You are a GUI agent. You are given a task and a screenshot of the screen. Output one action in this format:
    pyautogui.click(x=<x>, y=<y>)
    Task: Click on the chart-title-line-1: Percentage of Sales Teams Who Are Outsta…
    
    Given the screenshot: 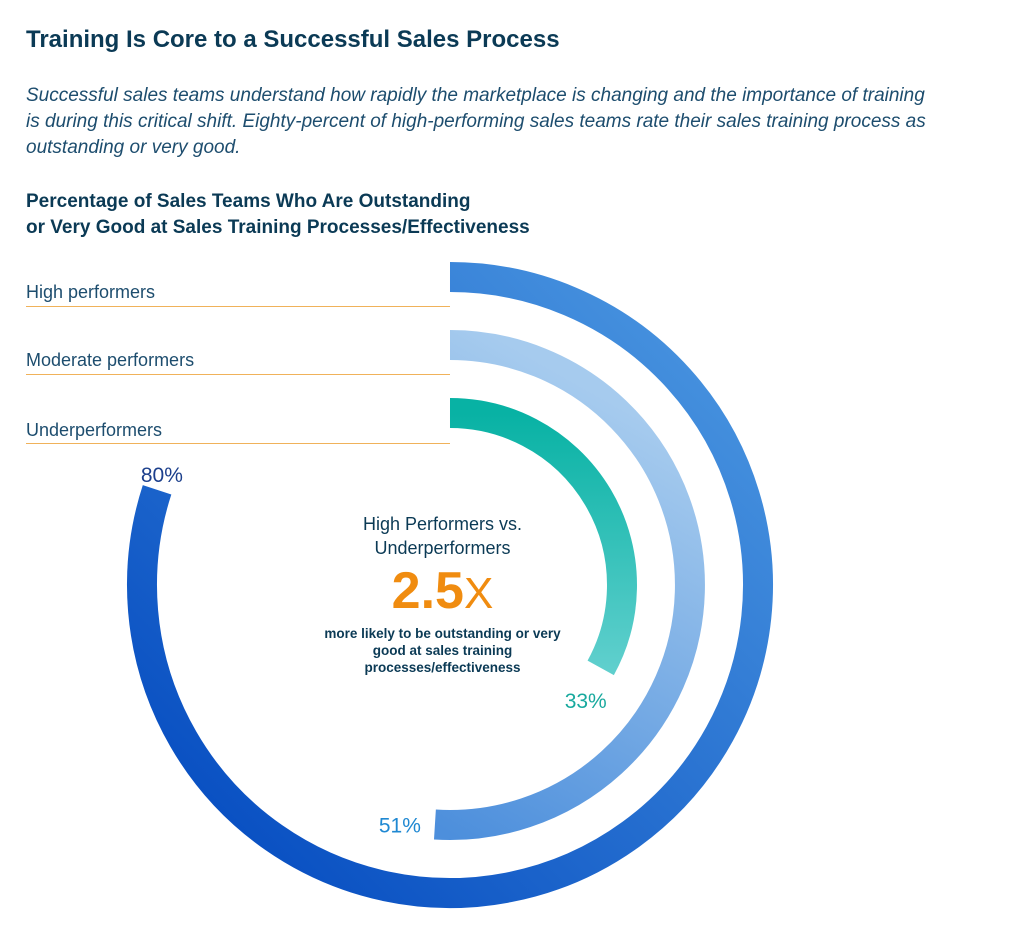 What is the action you would take?
    pyautogui.click(x=248, y=201)
    